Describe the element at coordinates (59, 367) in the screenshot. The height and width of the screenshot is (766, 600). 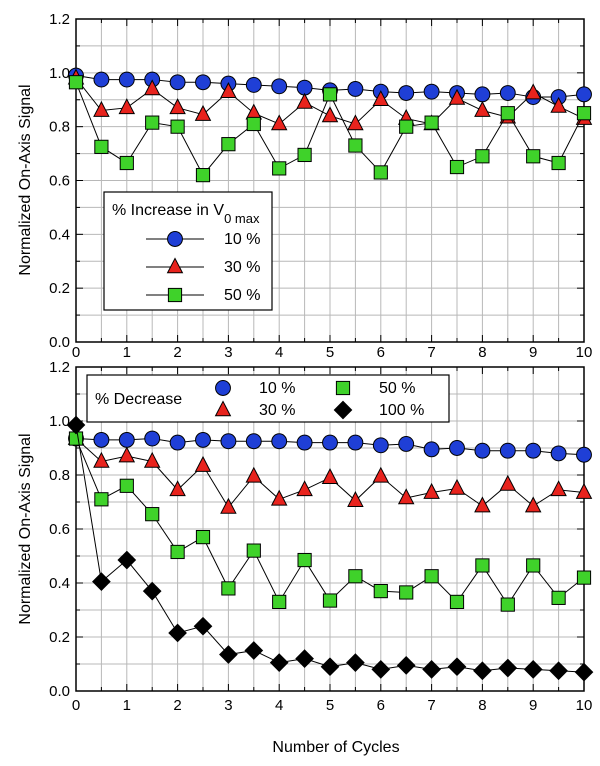
I see `y-tick-label: 1.2` at that location.